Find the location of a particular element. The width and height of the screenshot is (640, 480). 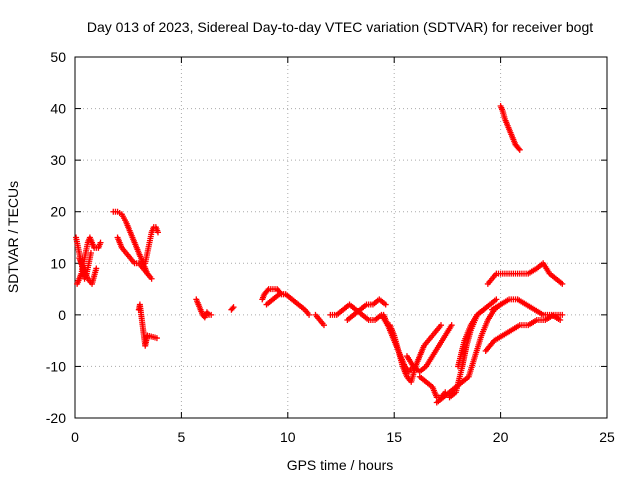

x-tick-label: 10 is located at coordinates (288, 437).